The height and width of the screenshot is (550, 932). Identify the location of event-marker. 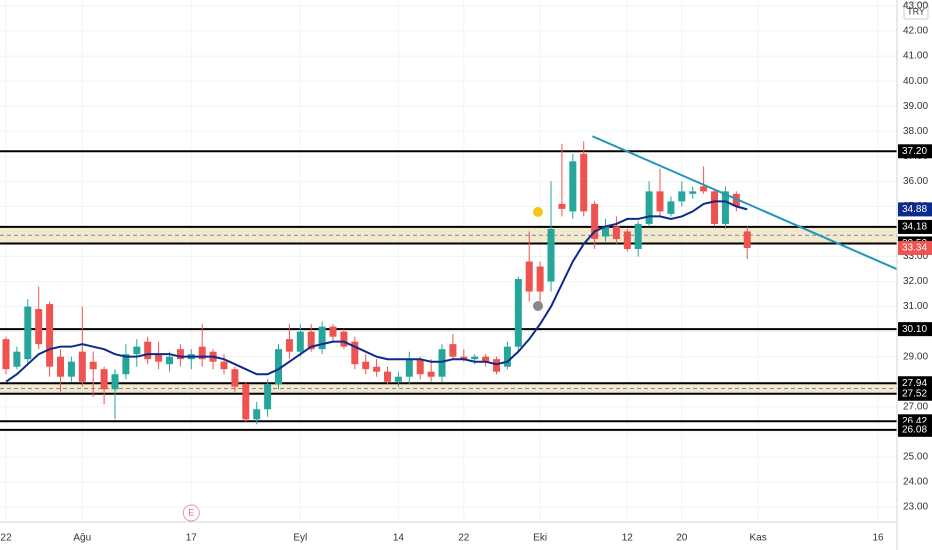
(191, 513).